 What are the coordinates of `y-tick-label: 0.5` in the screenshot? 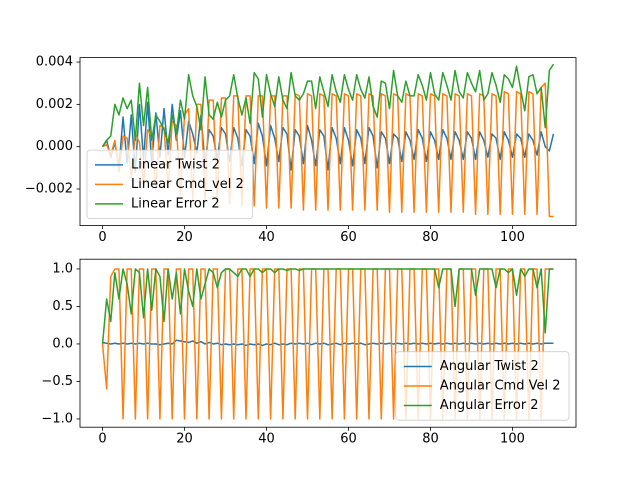 It's located at (62, 306).